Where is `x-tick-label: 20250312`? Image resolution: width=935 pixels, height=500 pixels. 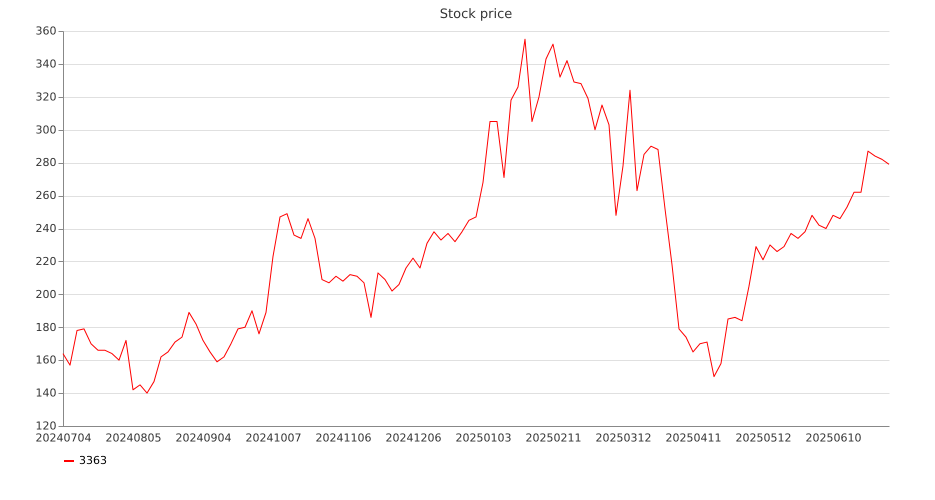 x-tick-label: 20250312 is located at coordinates (624, 438).